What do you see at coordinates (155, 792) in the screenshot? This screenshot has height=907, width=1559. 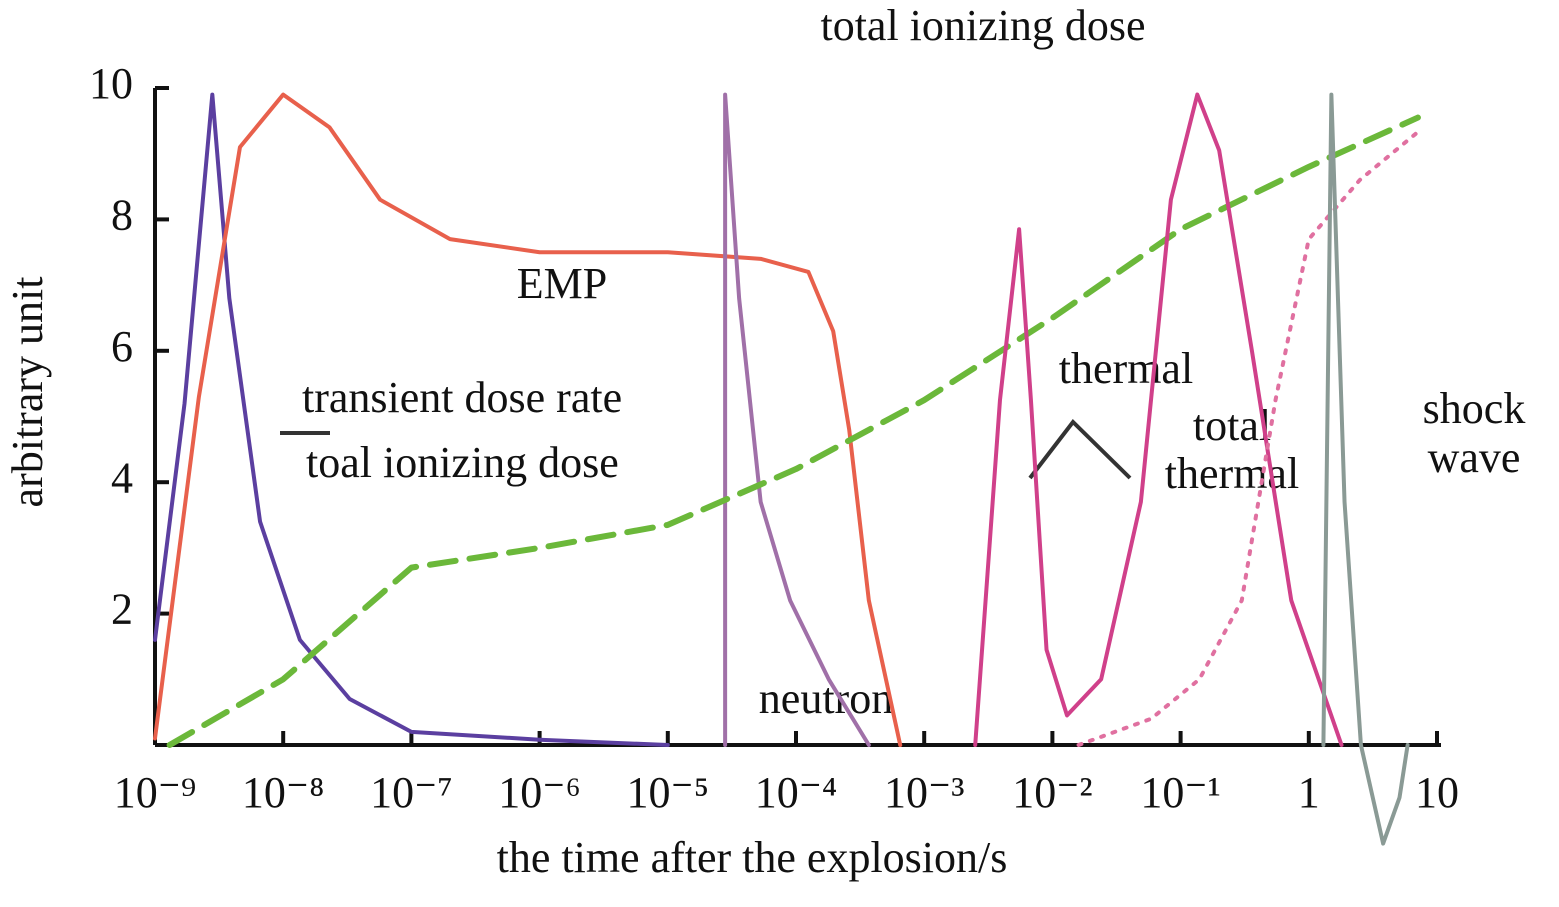 I see `x-tick-label: 10⁻⁹` at bounding box center [155, 792].